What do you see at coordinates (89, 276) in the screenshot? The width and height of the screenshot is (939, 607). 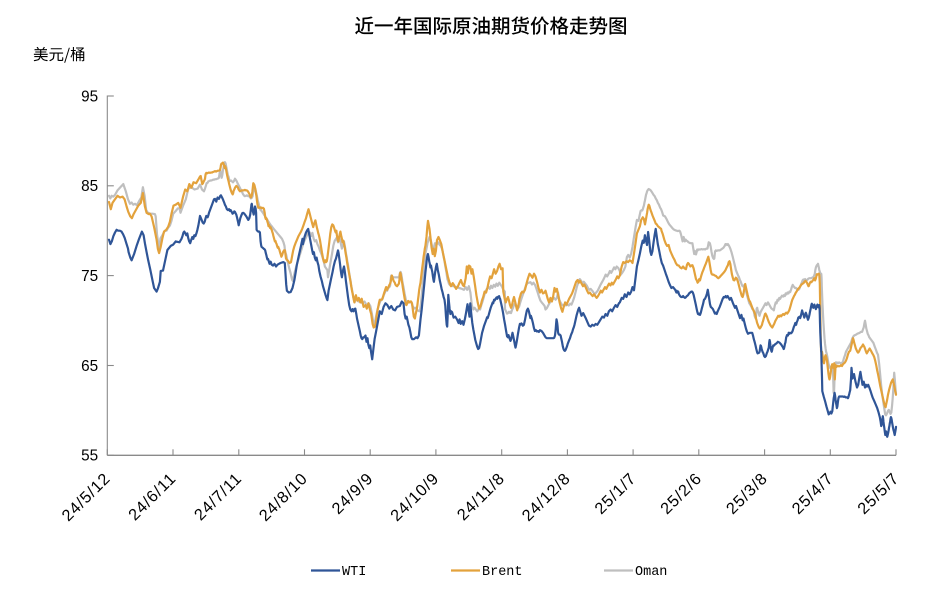 I see `svg-text: 75` at bounding box center [89, 276].